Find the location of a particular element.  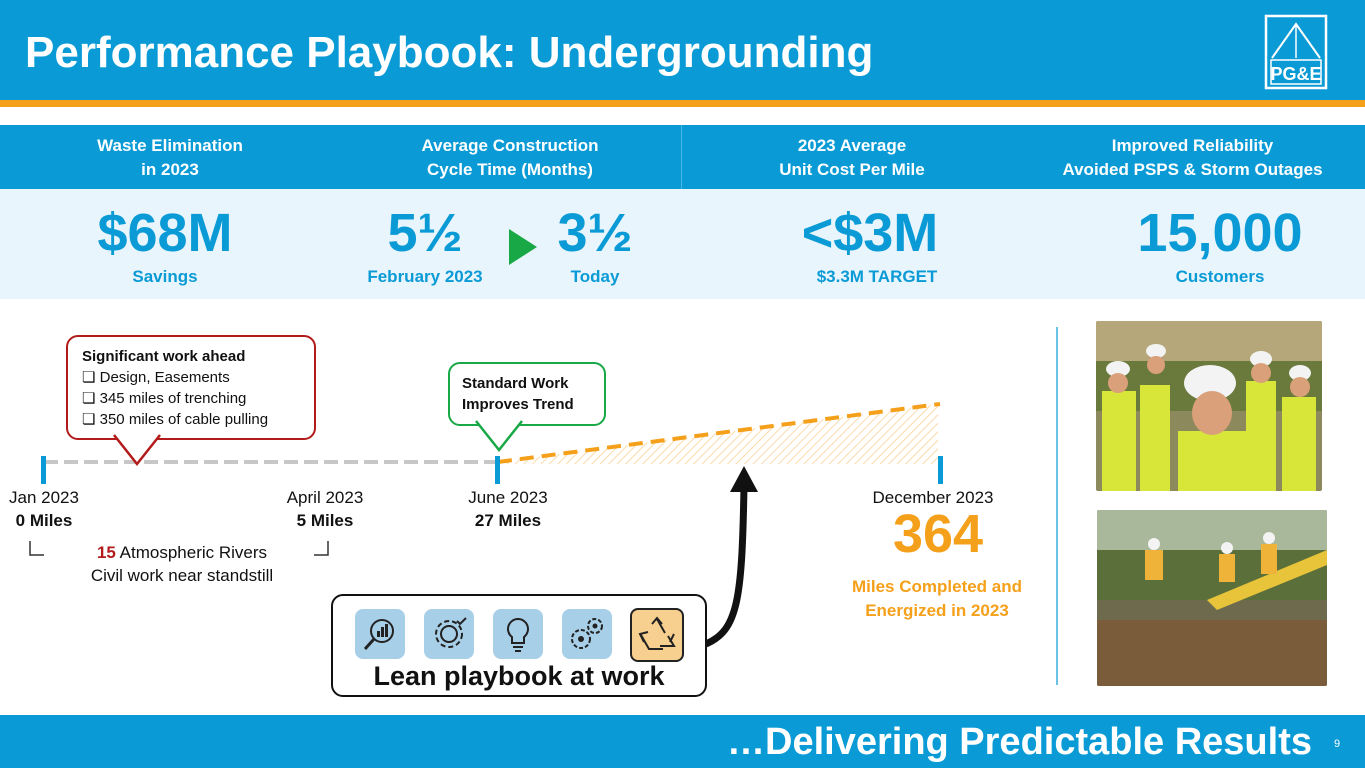

work-ahead-title: Significant work ahead is located at coordinates (164, 356).